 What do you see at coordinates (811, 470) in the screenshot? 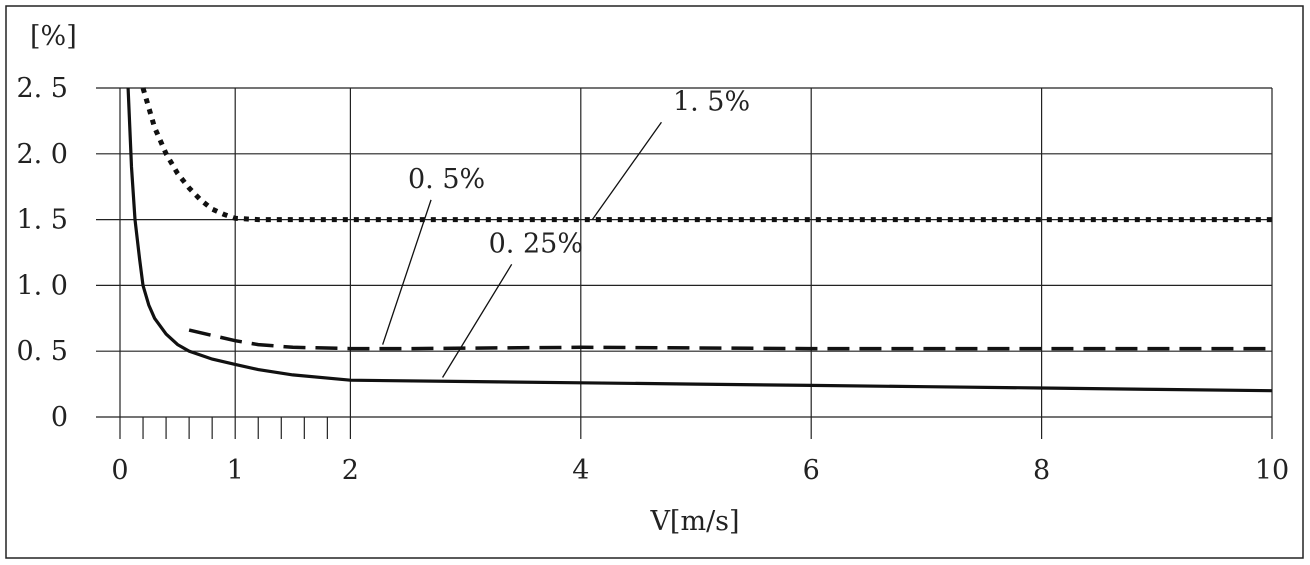
I see `x-tick-label: 6` at bounding box center [811, 470].